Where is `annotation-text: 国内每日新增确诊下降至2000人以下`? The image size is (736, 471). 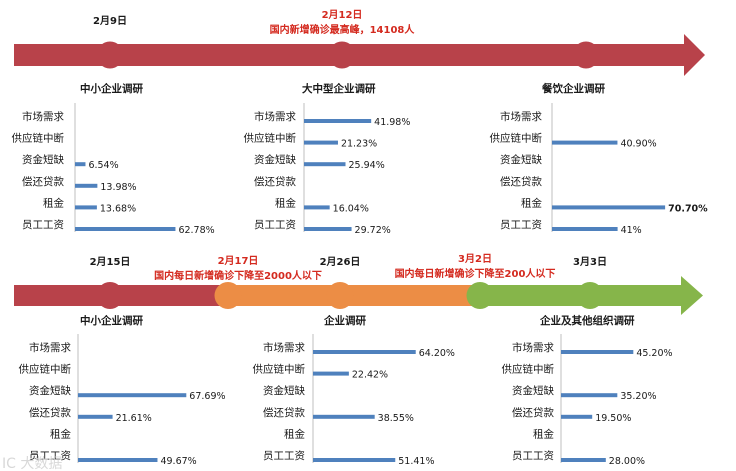
annotation-text: 国内每日新增确诊下降至2000人以下 is located at coordinates (238, 275).